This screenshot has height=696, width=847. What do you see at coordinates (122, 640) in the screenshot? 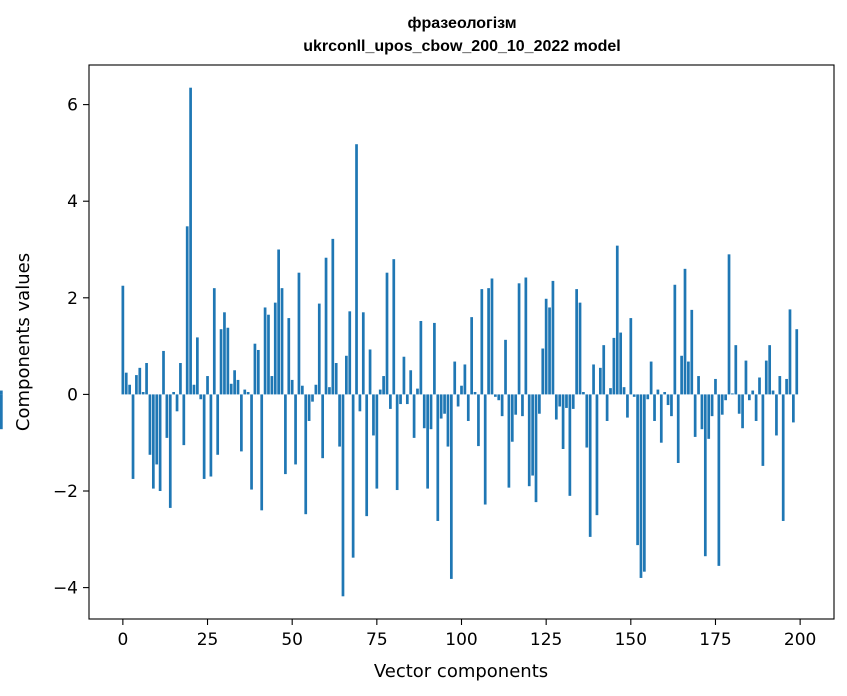
I see `x-tick-label: 0` at bounding box center [122, 640].